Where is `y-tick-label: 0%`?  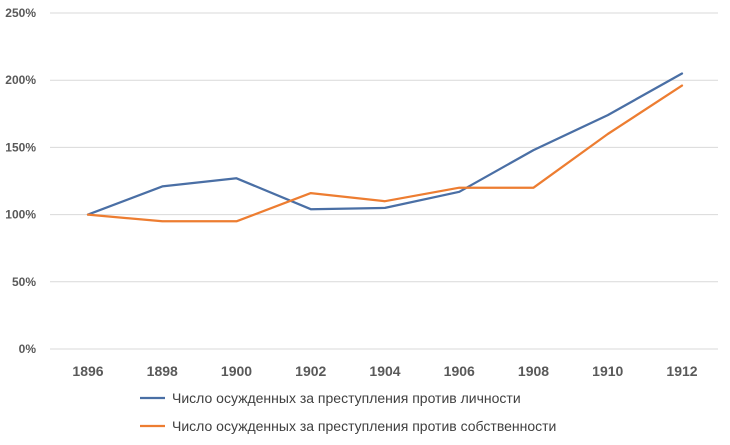
y-tick-label: 0% is located at coordinates (28, 349).